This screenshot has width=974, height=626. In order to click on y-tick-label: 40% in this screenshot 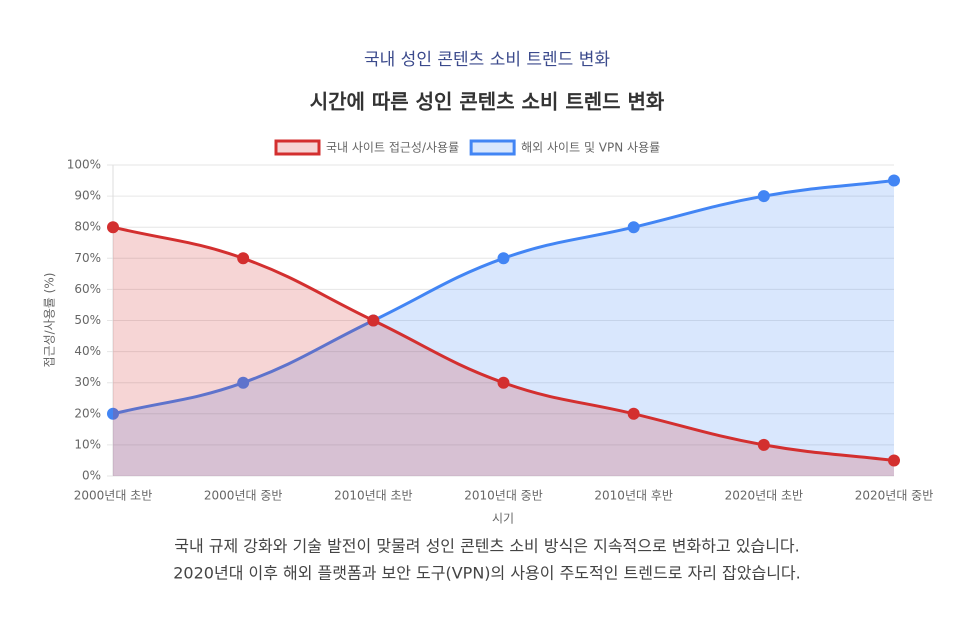, I will do `click(87, 351)`.